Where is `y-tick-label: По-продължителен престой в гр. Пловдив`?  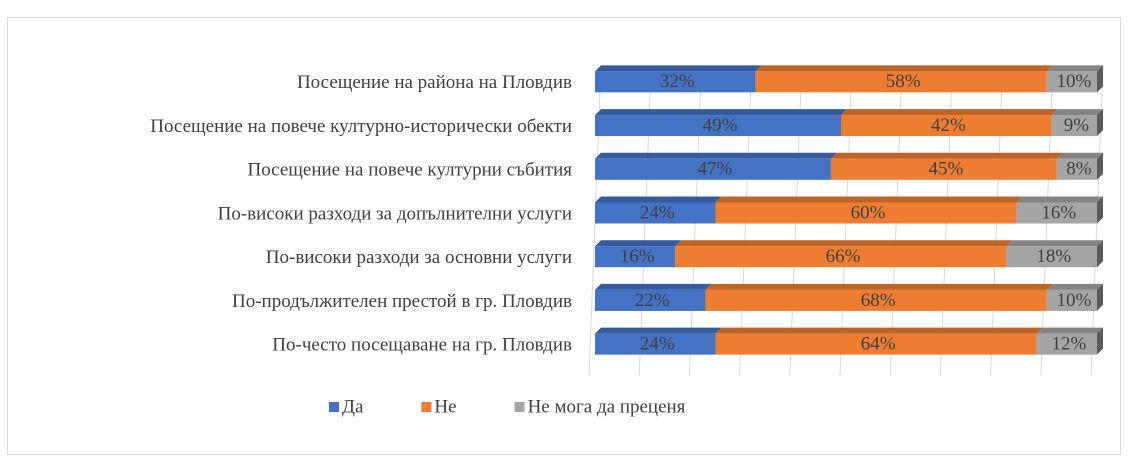
y-tick-label: По-продължителен престой в гр. Пловдив is located at coordinates (402, 301).